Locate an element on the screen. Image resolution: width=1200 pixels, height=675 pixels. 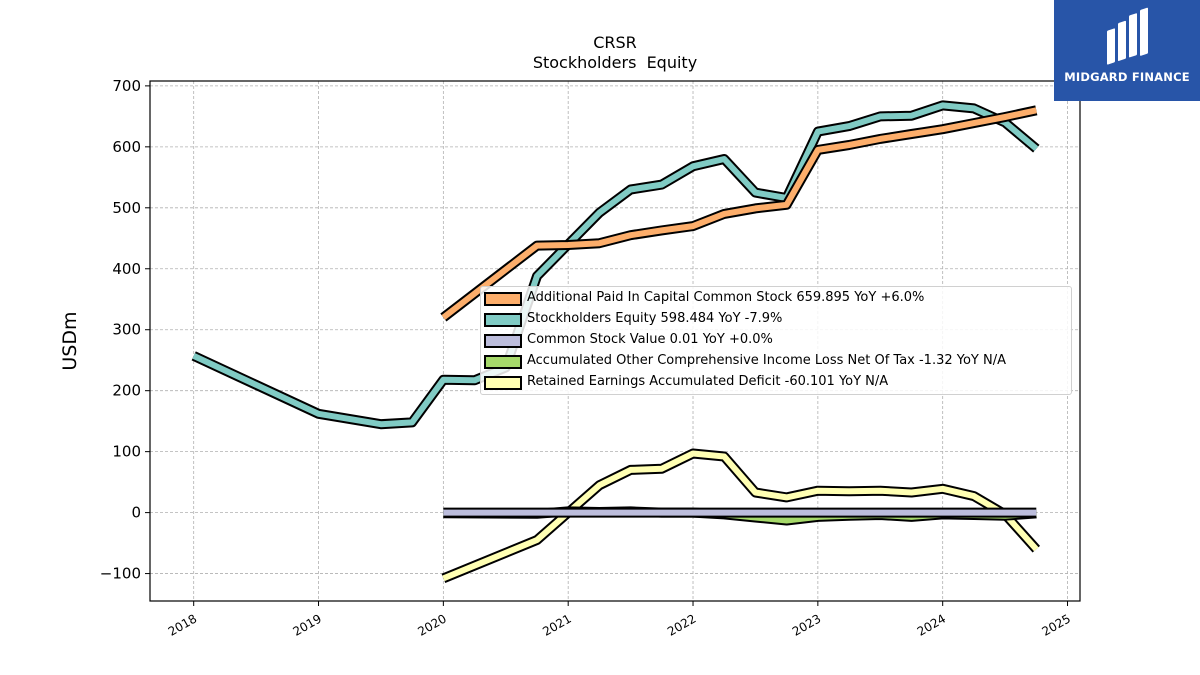
legend-label: Stockholders Equity 598.484 YoY -7.9% is located at coordinates (655, 318).